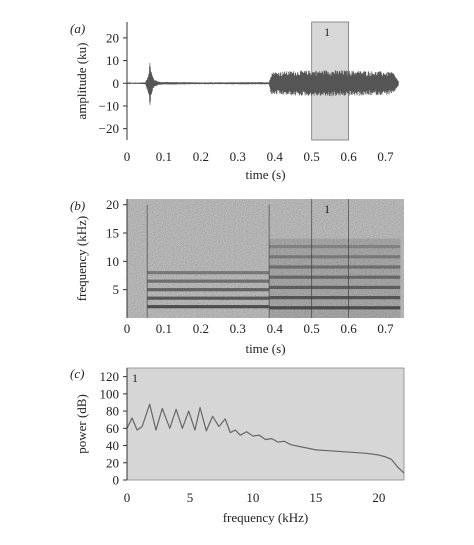  Describe the element at coordinates (378, 497) in the screenshot. I see `x-tick-label: 20` at that location.